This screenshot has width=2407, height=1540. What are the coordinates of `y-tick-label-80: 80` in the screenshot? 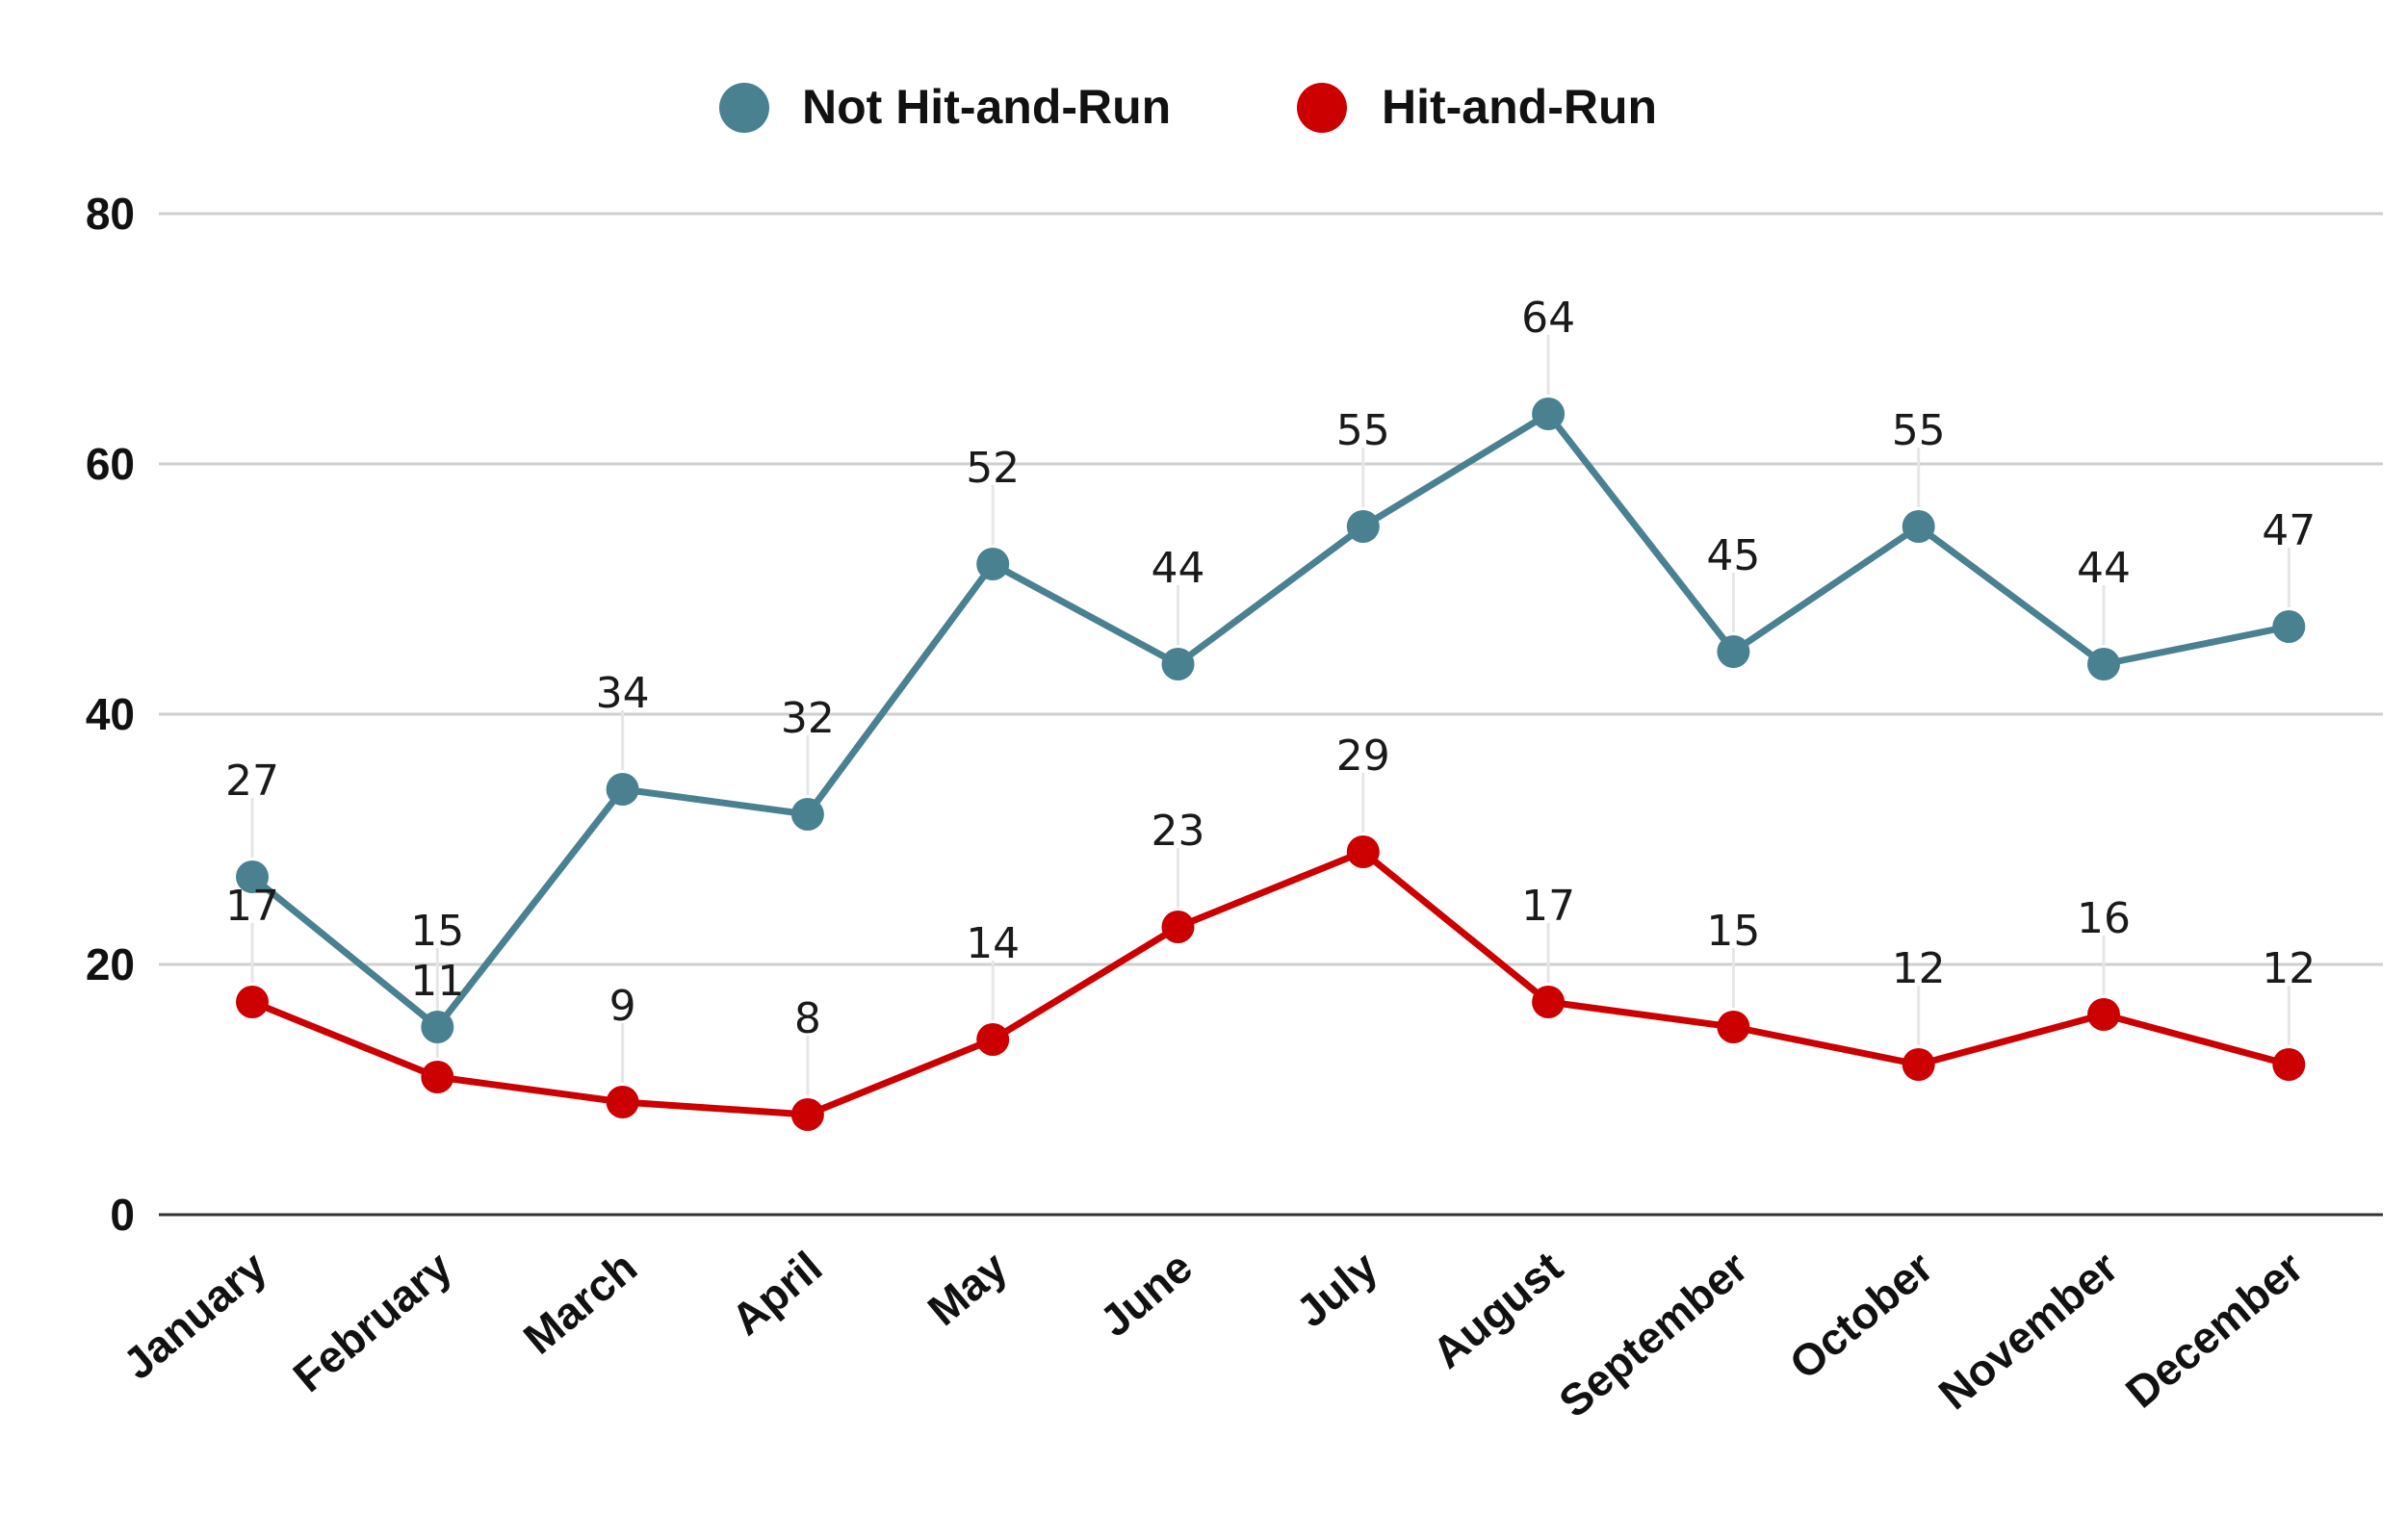 It's located at (110, 214).